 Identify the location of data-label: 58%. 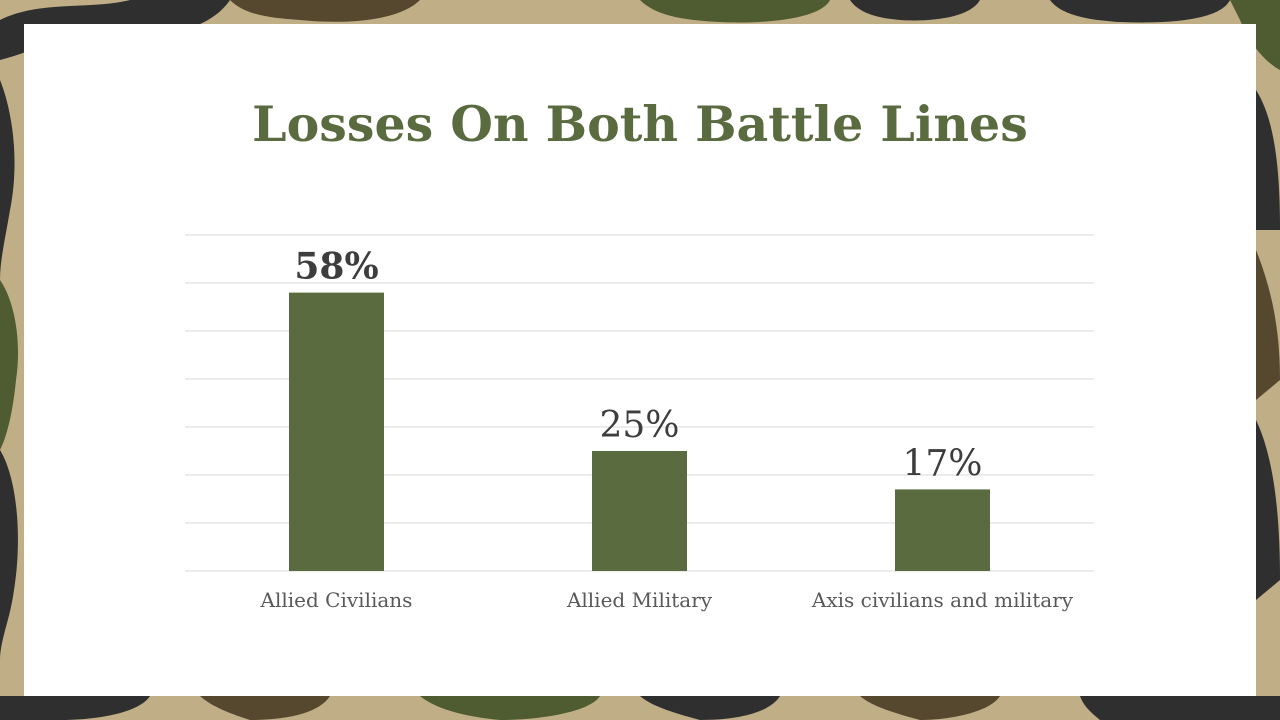
(336, 267).